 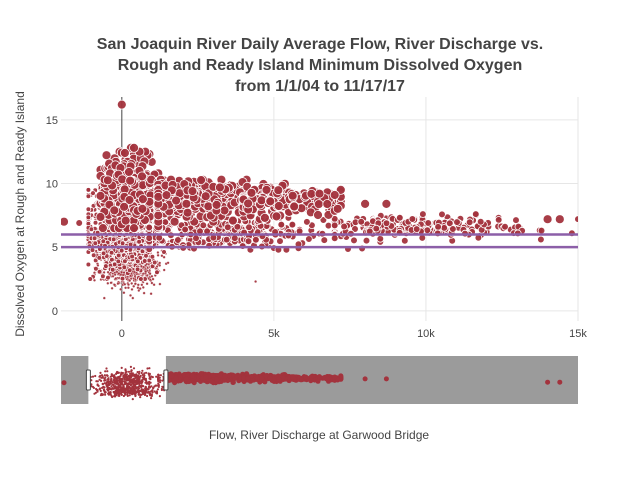 I want to click on range-slider-left-handle, so click(x=88, y=380).